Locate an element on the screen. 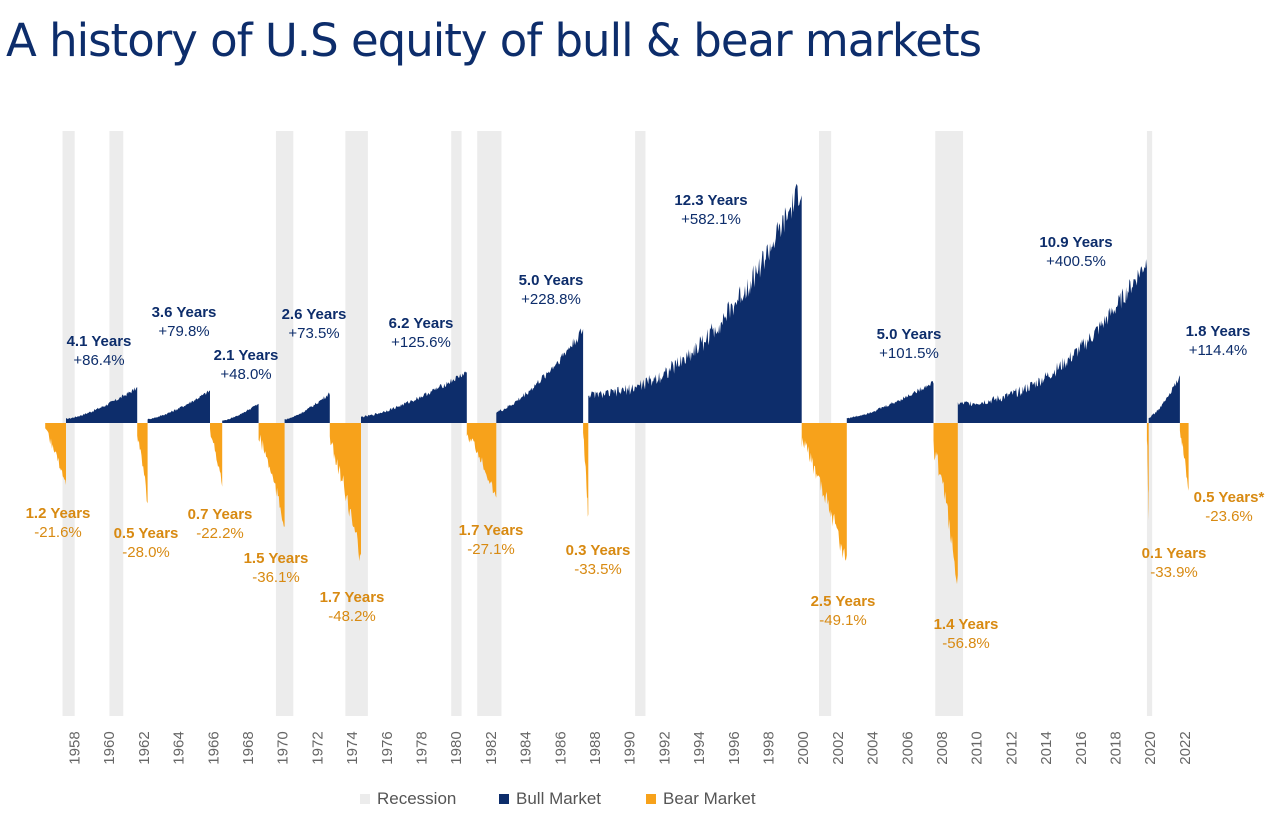 Image resolution: width=1280 pixels, height=824 pixels. bear-change-label: -27.1% is located at coordinates (491, 549).